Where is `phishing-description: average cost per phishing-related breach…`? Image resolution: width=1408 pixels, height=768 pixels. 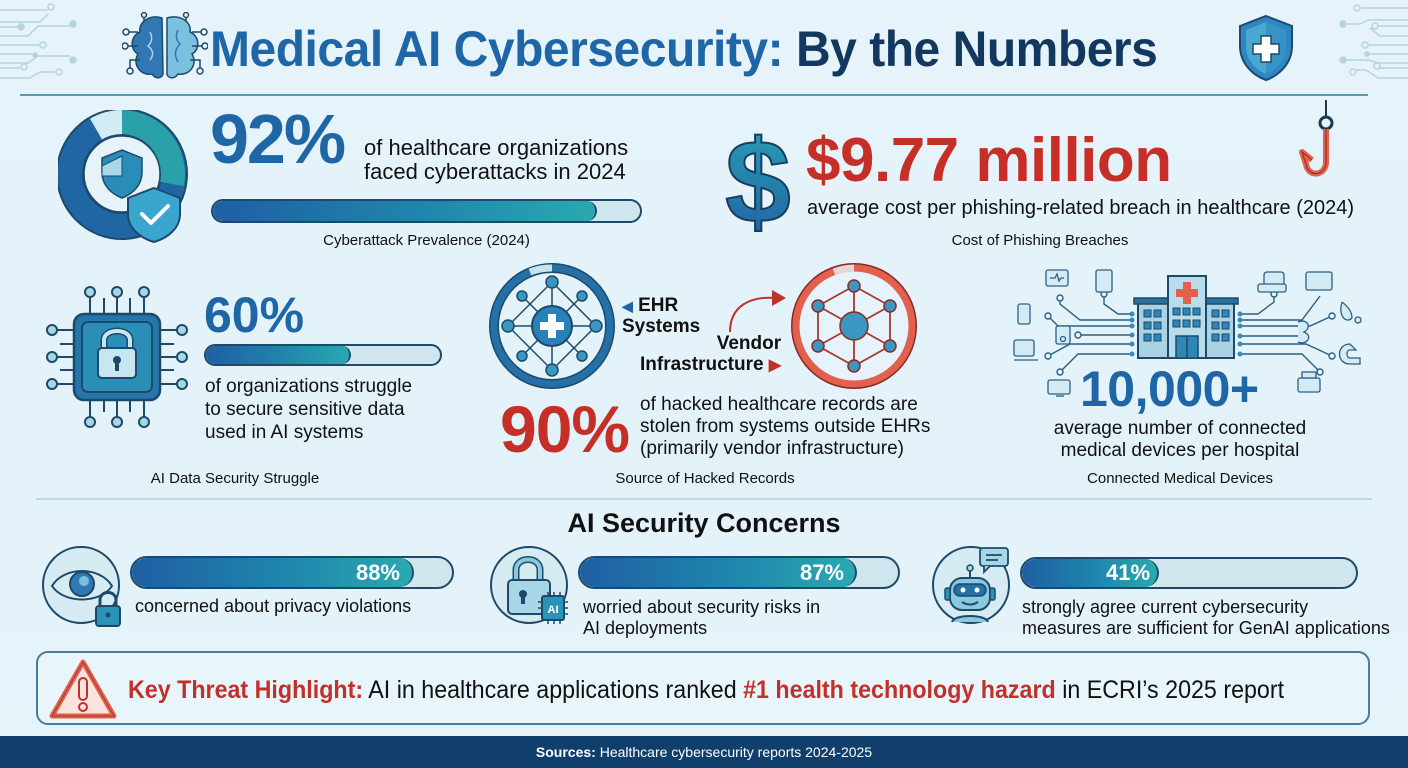
phishing-description: average cost per phishing-related breach… is located at coordinates (1081, 208).